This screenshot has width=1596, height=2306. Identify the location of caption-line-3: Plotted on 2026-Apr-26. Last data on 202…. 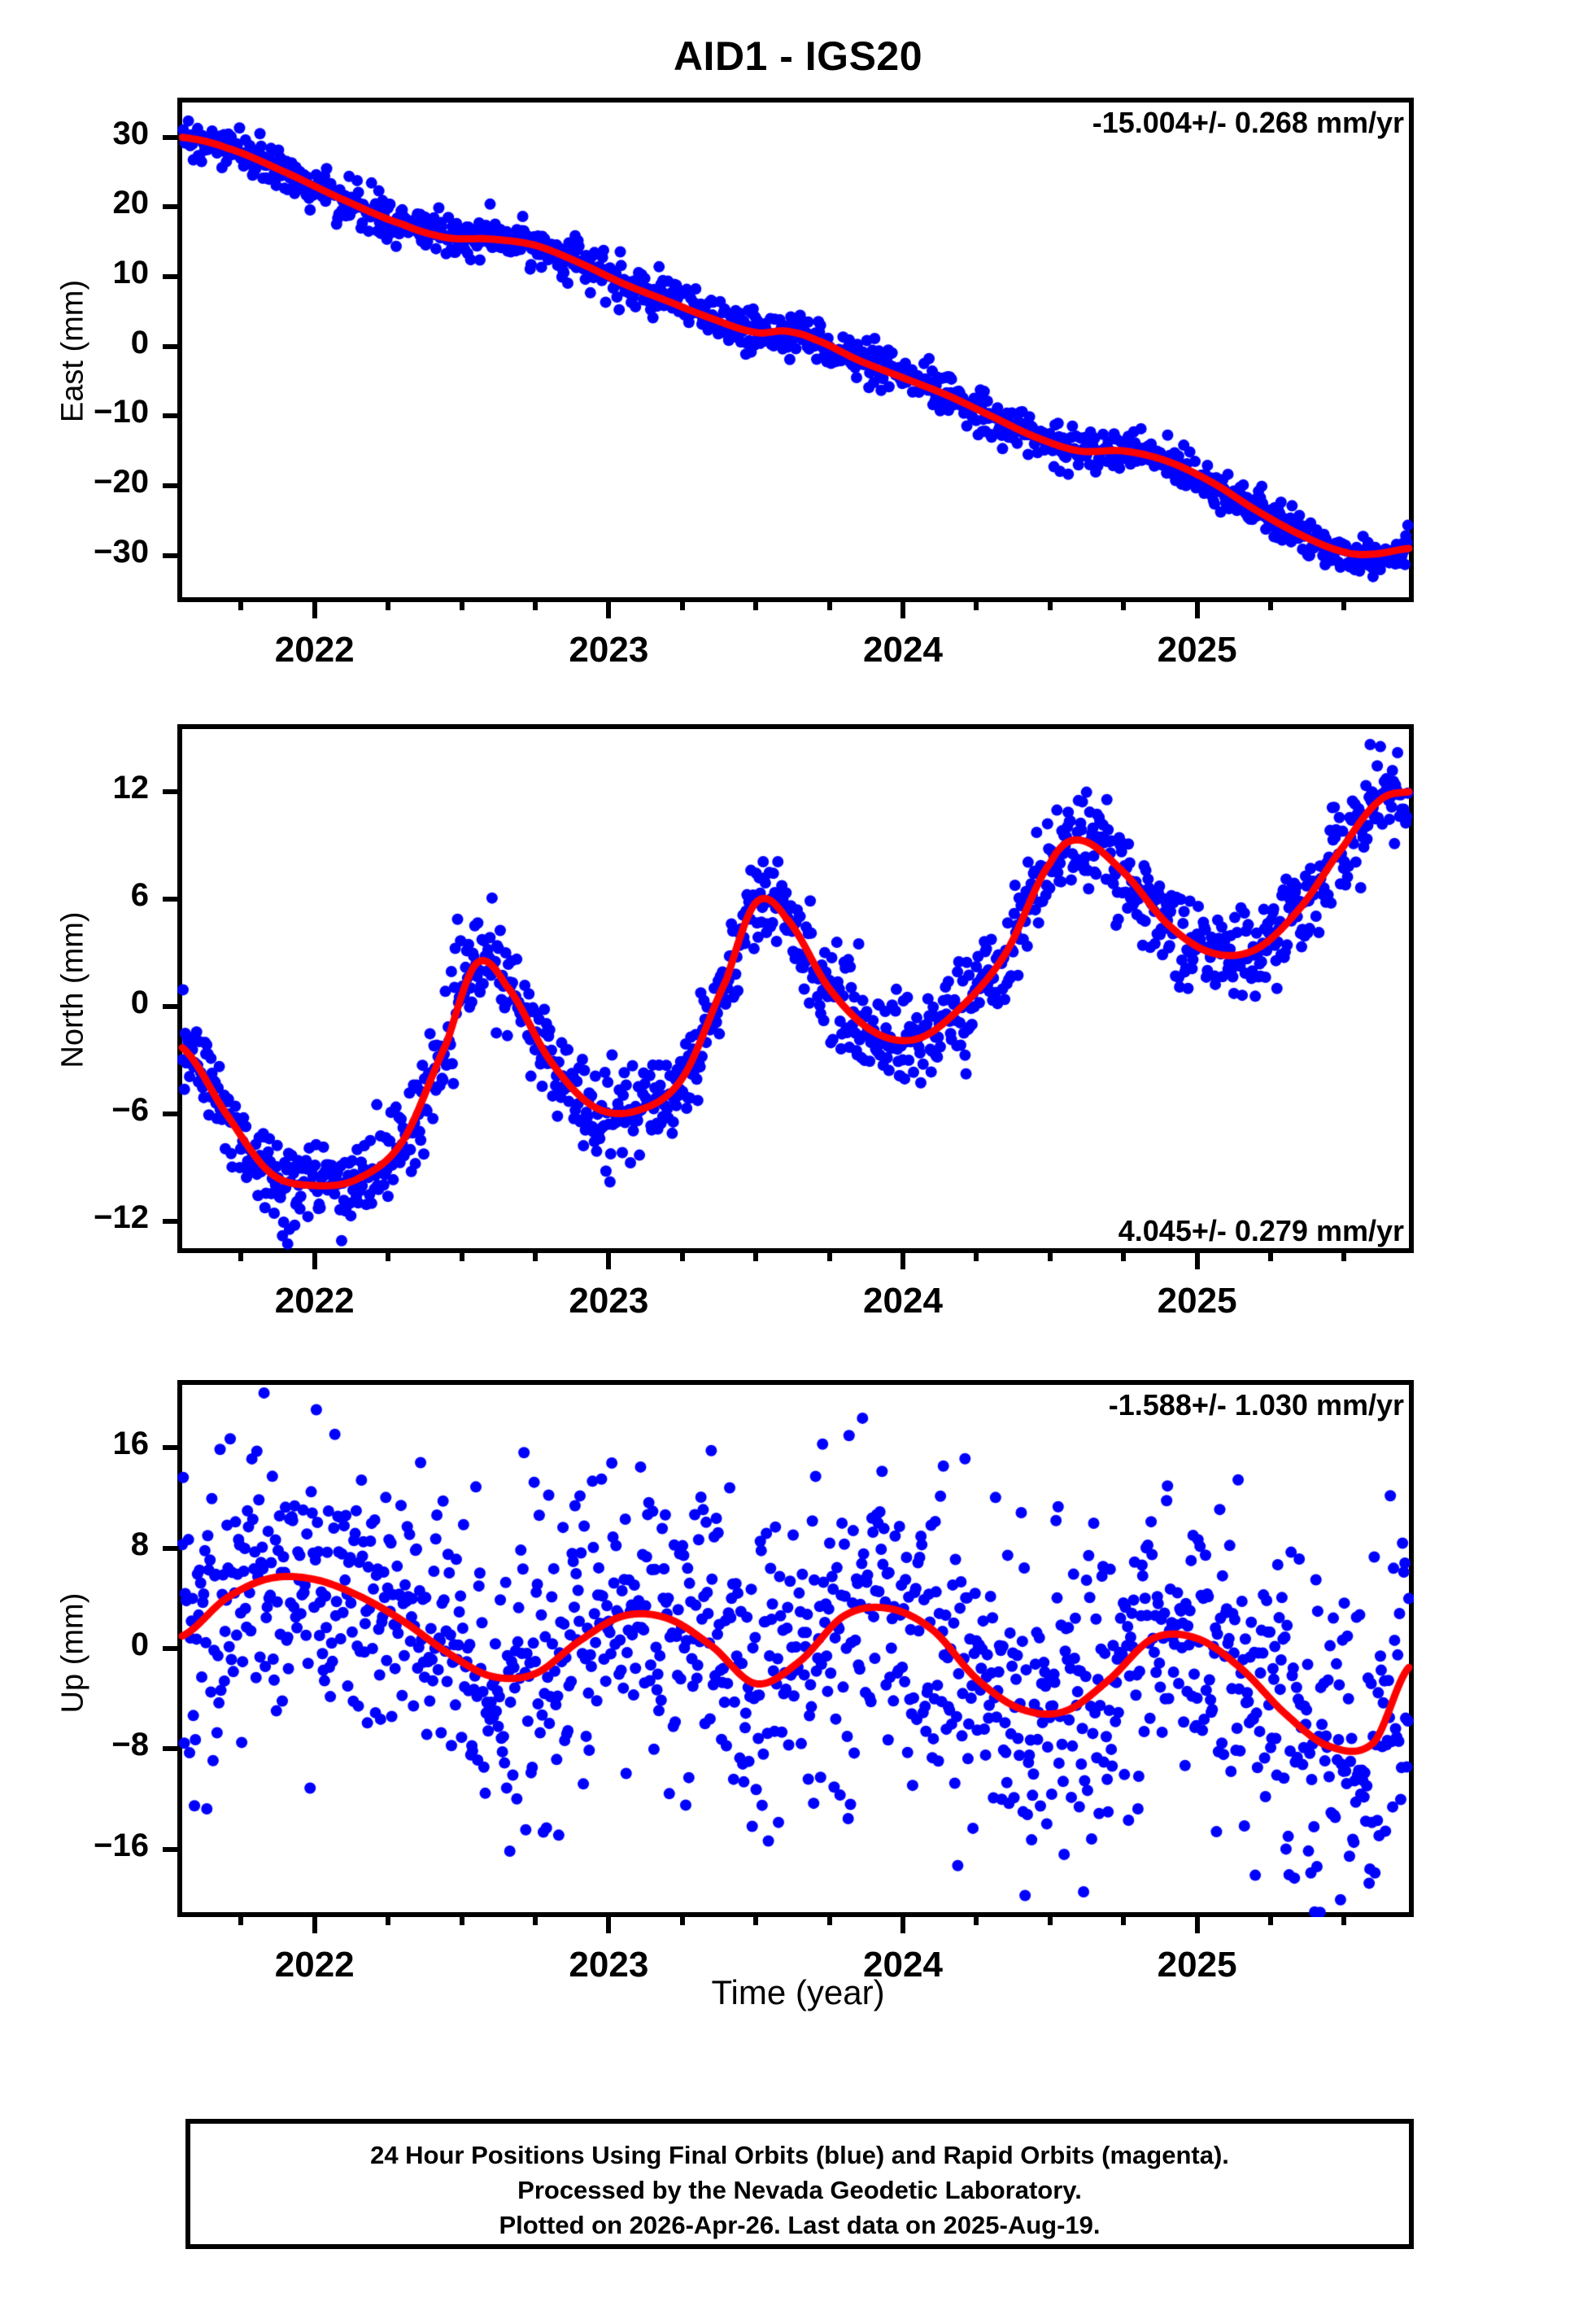
(800, 2225).